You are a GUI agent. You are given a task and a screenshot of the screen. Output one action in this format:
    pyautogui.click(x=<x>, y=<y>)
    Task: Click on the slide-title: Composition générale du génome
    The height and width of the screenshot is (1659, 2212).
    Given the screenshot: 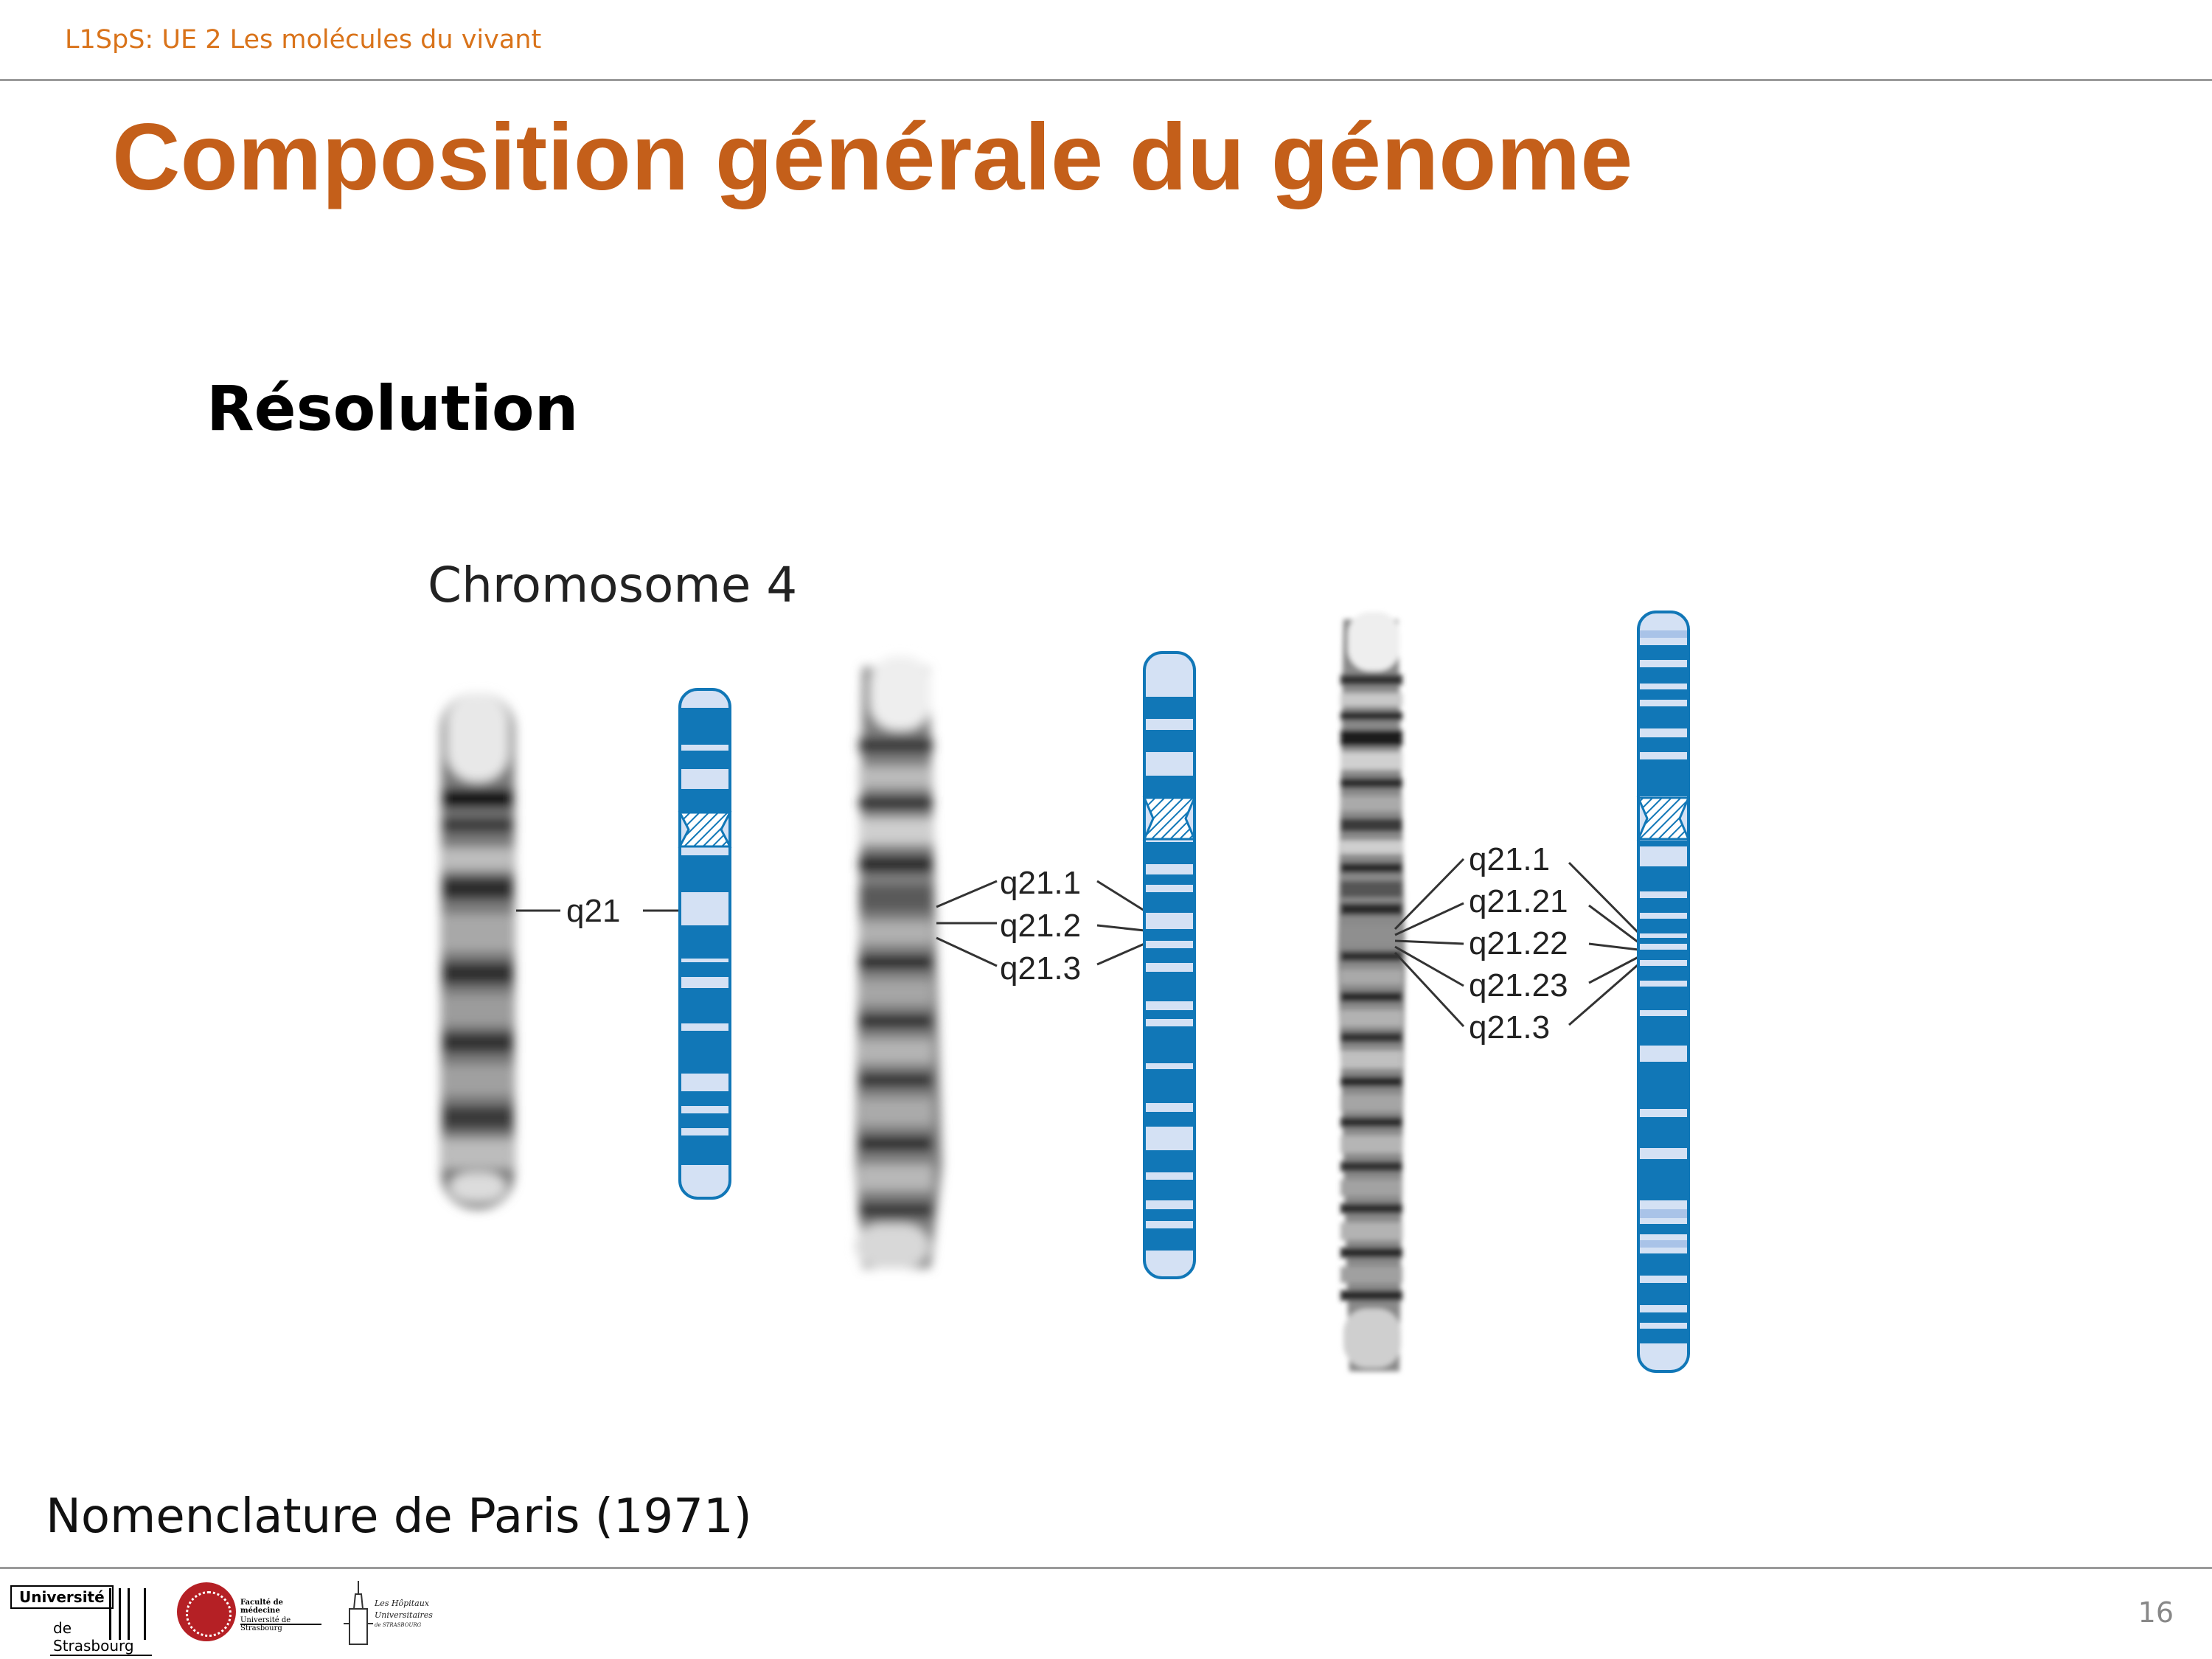 What is the action you would take?
    pyautogui.click(x=872, y=157)
    